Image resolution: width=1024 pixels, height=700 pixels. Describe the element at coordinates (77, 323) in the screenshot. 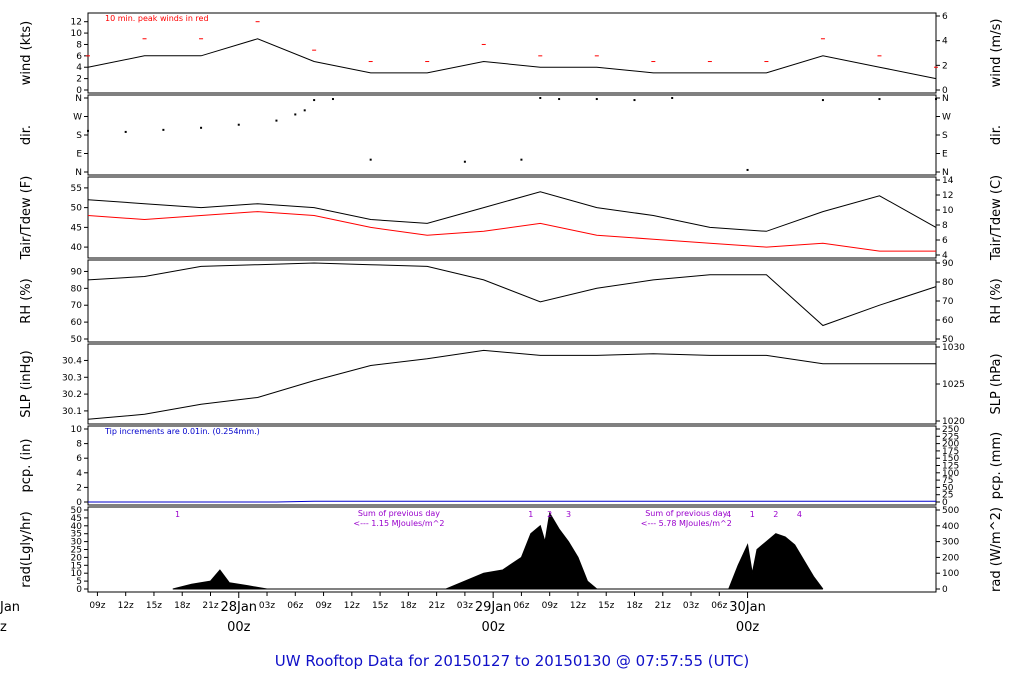

I see `y-tick-label-left: 60` at that location.